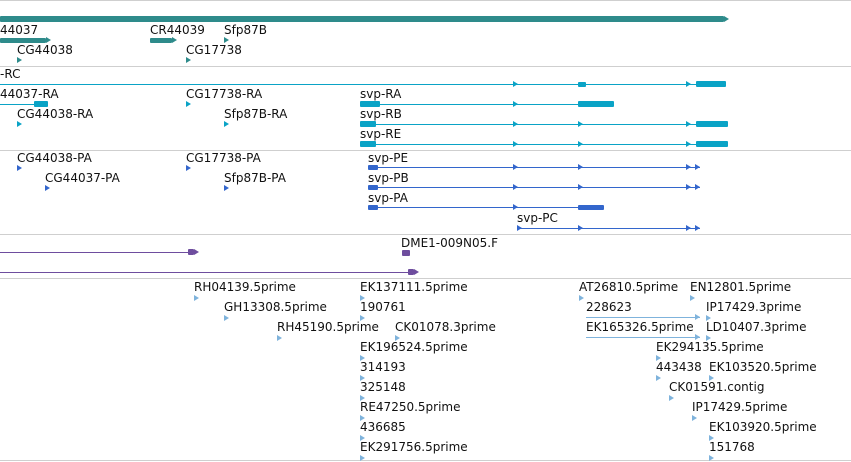 The image size is (851, 462). I want to click on gene-label: CG44038, so click(45, 50).